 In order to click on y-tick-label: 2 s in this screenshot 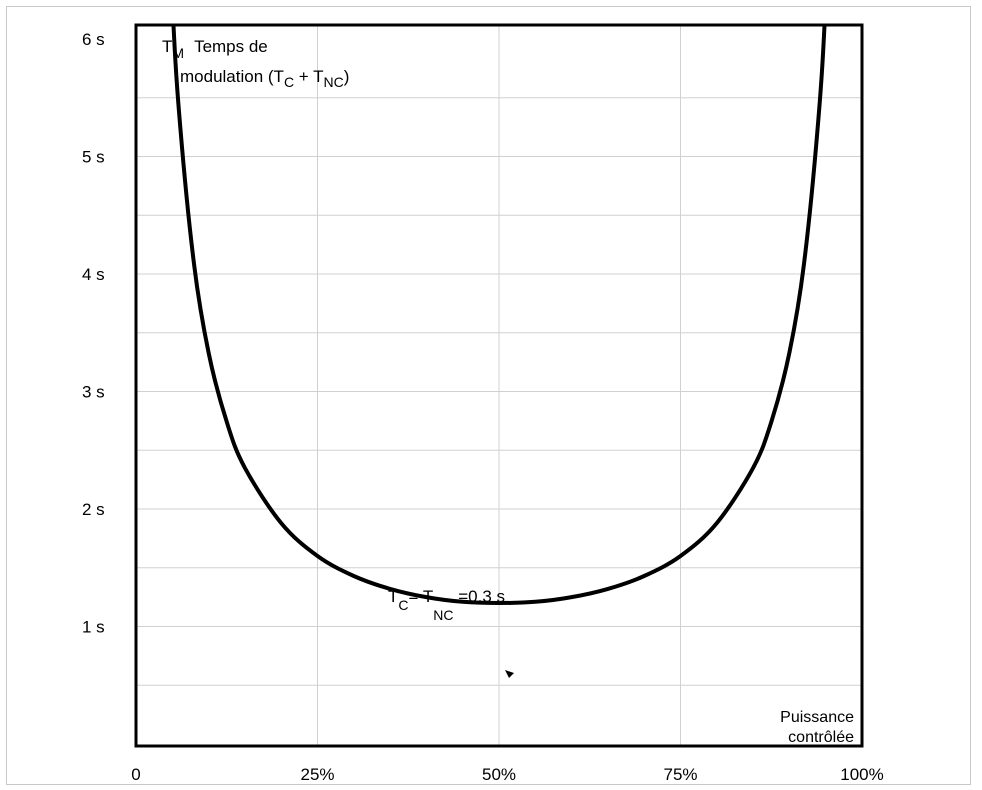, I will do `click(93, 509)`.